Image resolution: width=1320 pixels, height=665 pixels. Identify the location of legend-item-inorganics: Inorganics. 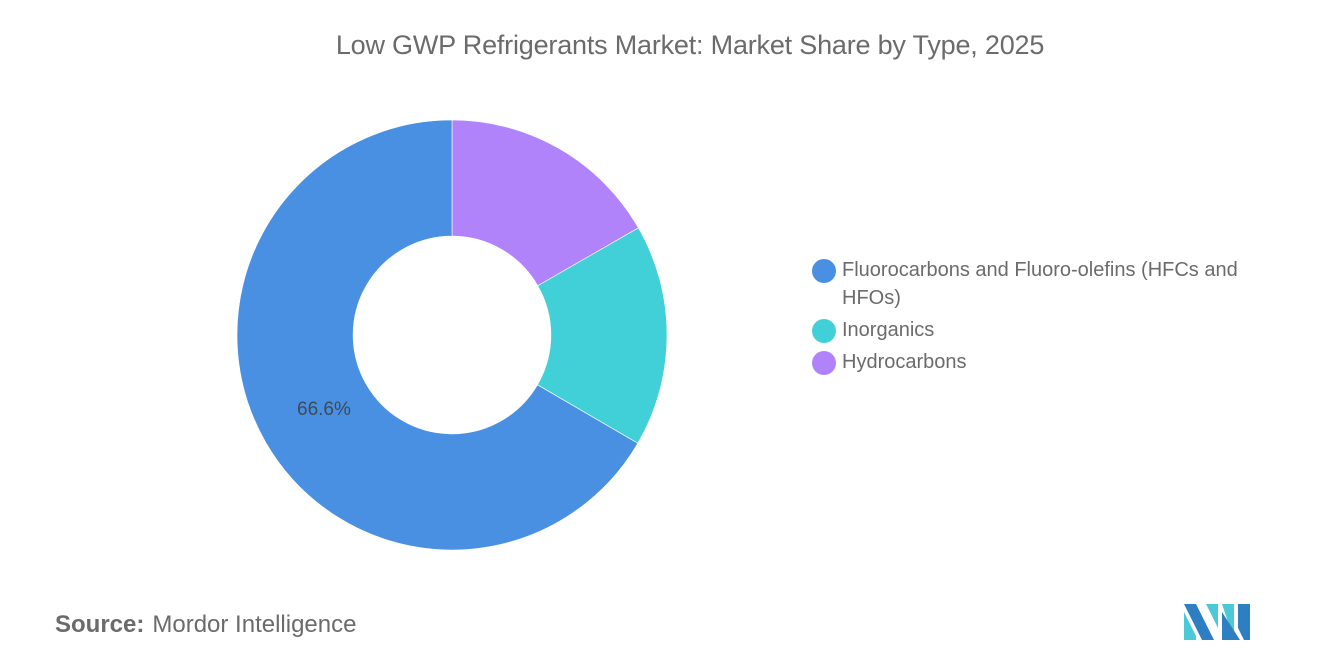
(1032, 331).